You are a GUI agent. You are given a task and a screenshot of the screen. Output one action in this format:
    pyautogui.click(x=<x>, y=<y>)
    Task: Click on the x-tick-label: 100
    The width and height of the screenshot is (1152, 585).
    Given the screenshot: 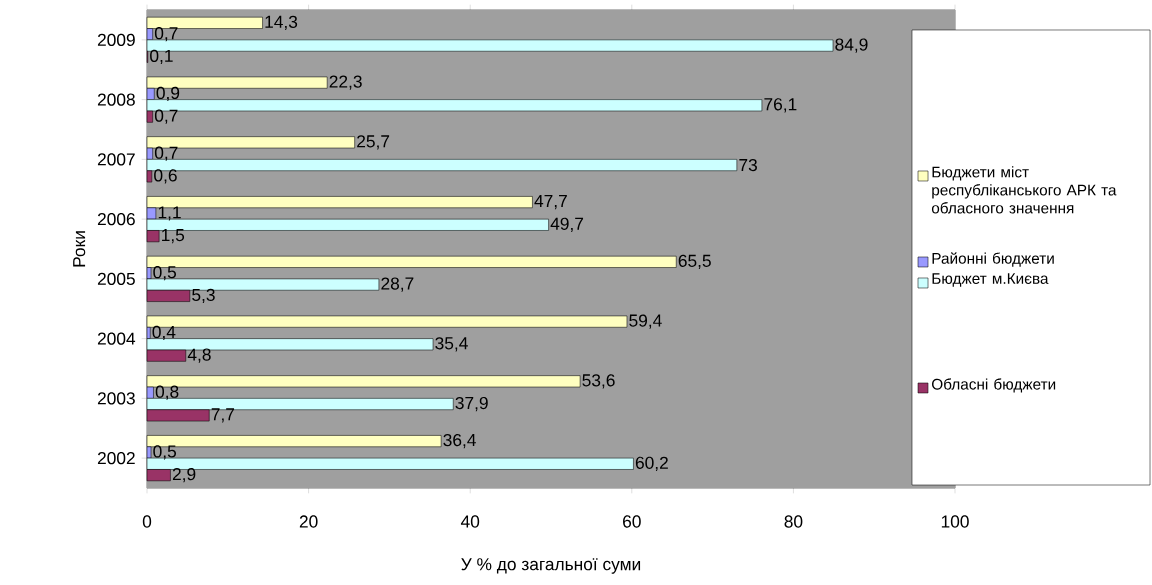 What is the action you would take?
    pyautogui.click(x=955, y=521)
    